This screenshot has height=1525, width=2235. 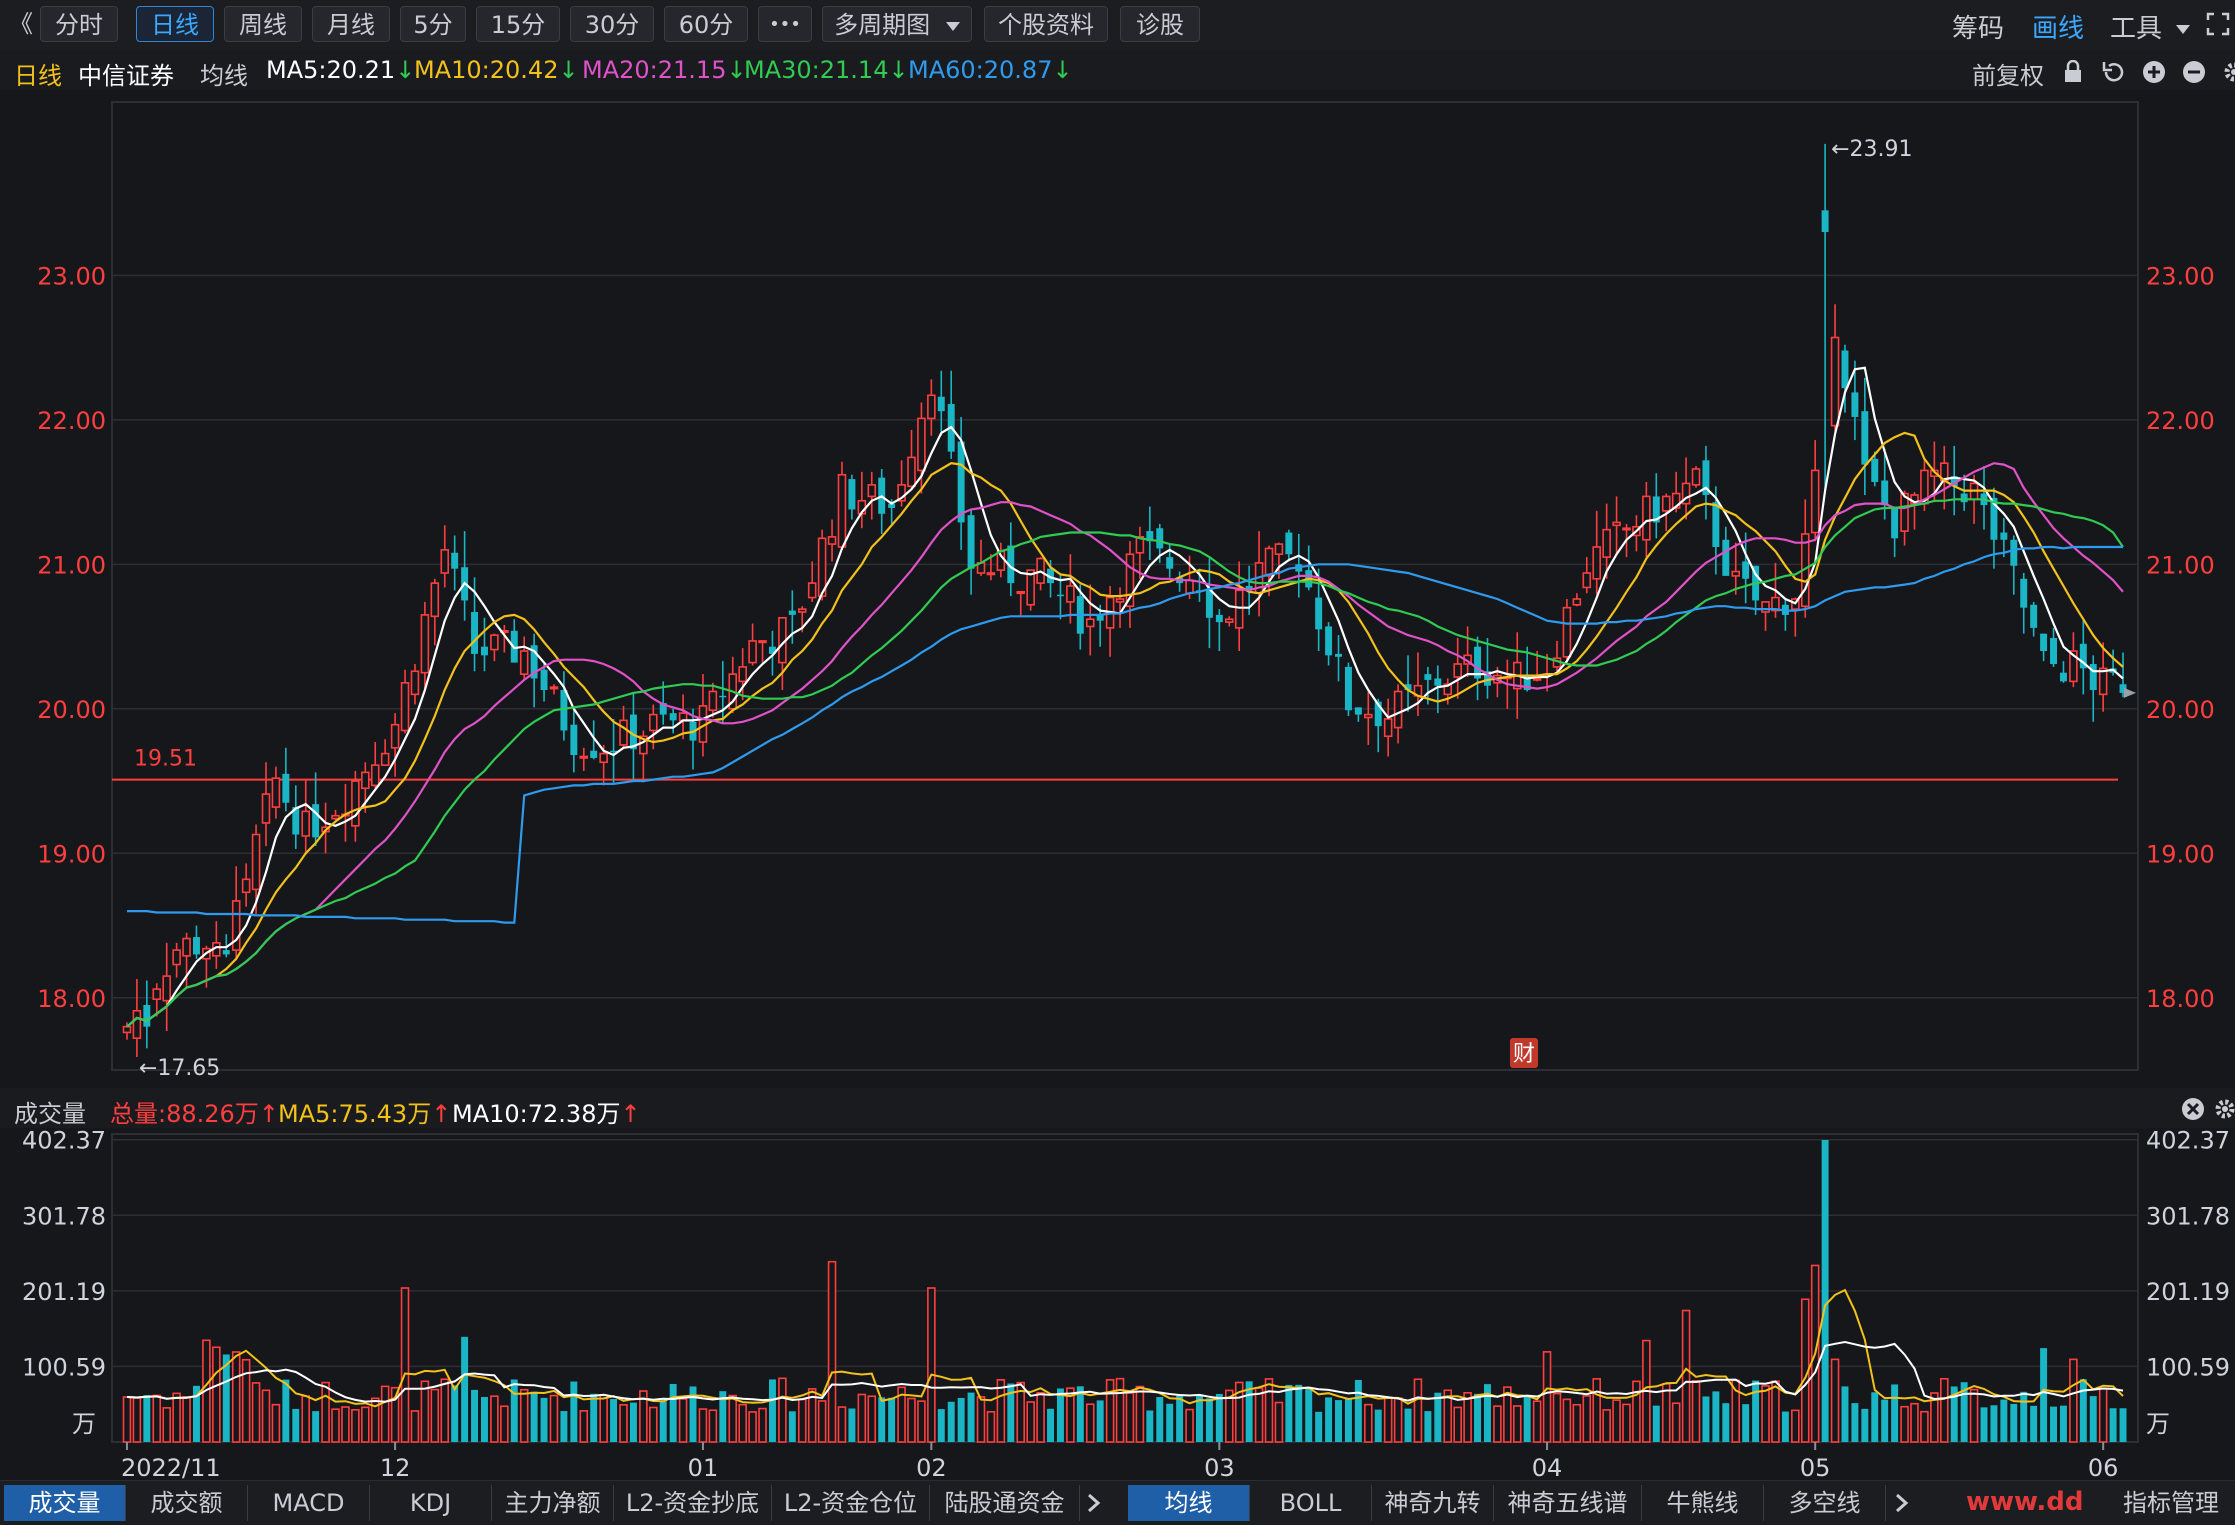 What do you see at coordinates (71, 421) in the screenshot?
I see `price-tick-left: 22.00` at bounding box center [71, 421].